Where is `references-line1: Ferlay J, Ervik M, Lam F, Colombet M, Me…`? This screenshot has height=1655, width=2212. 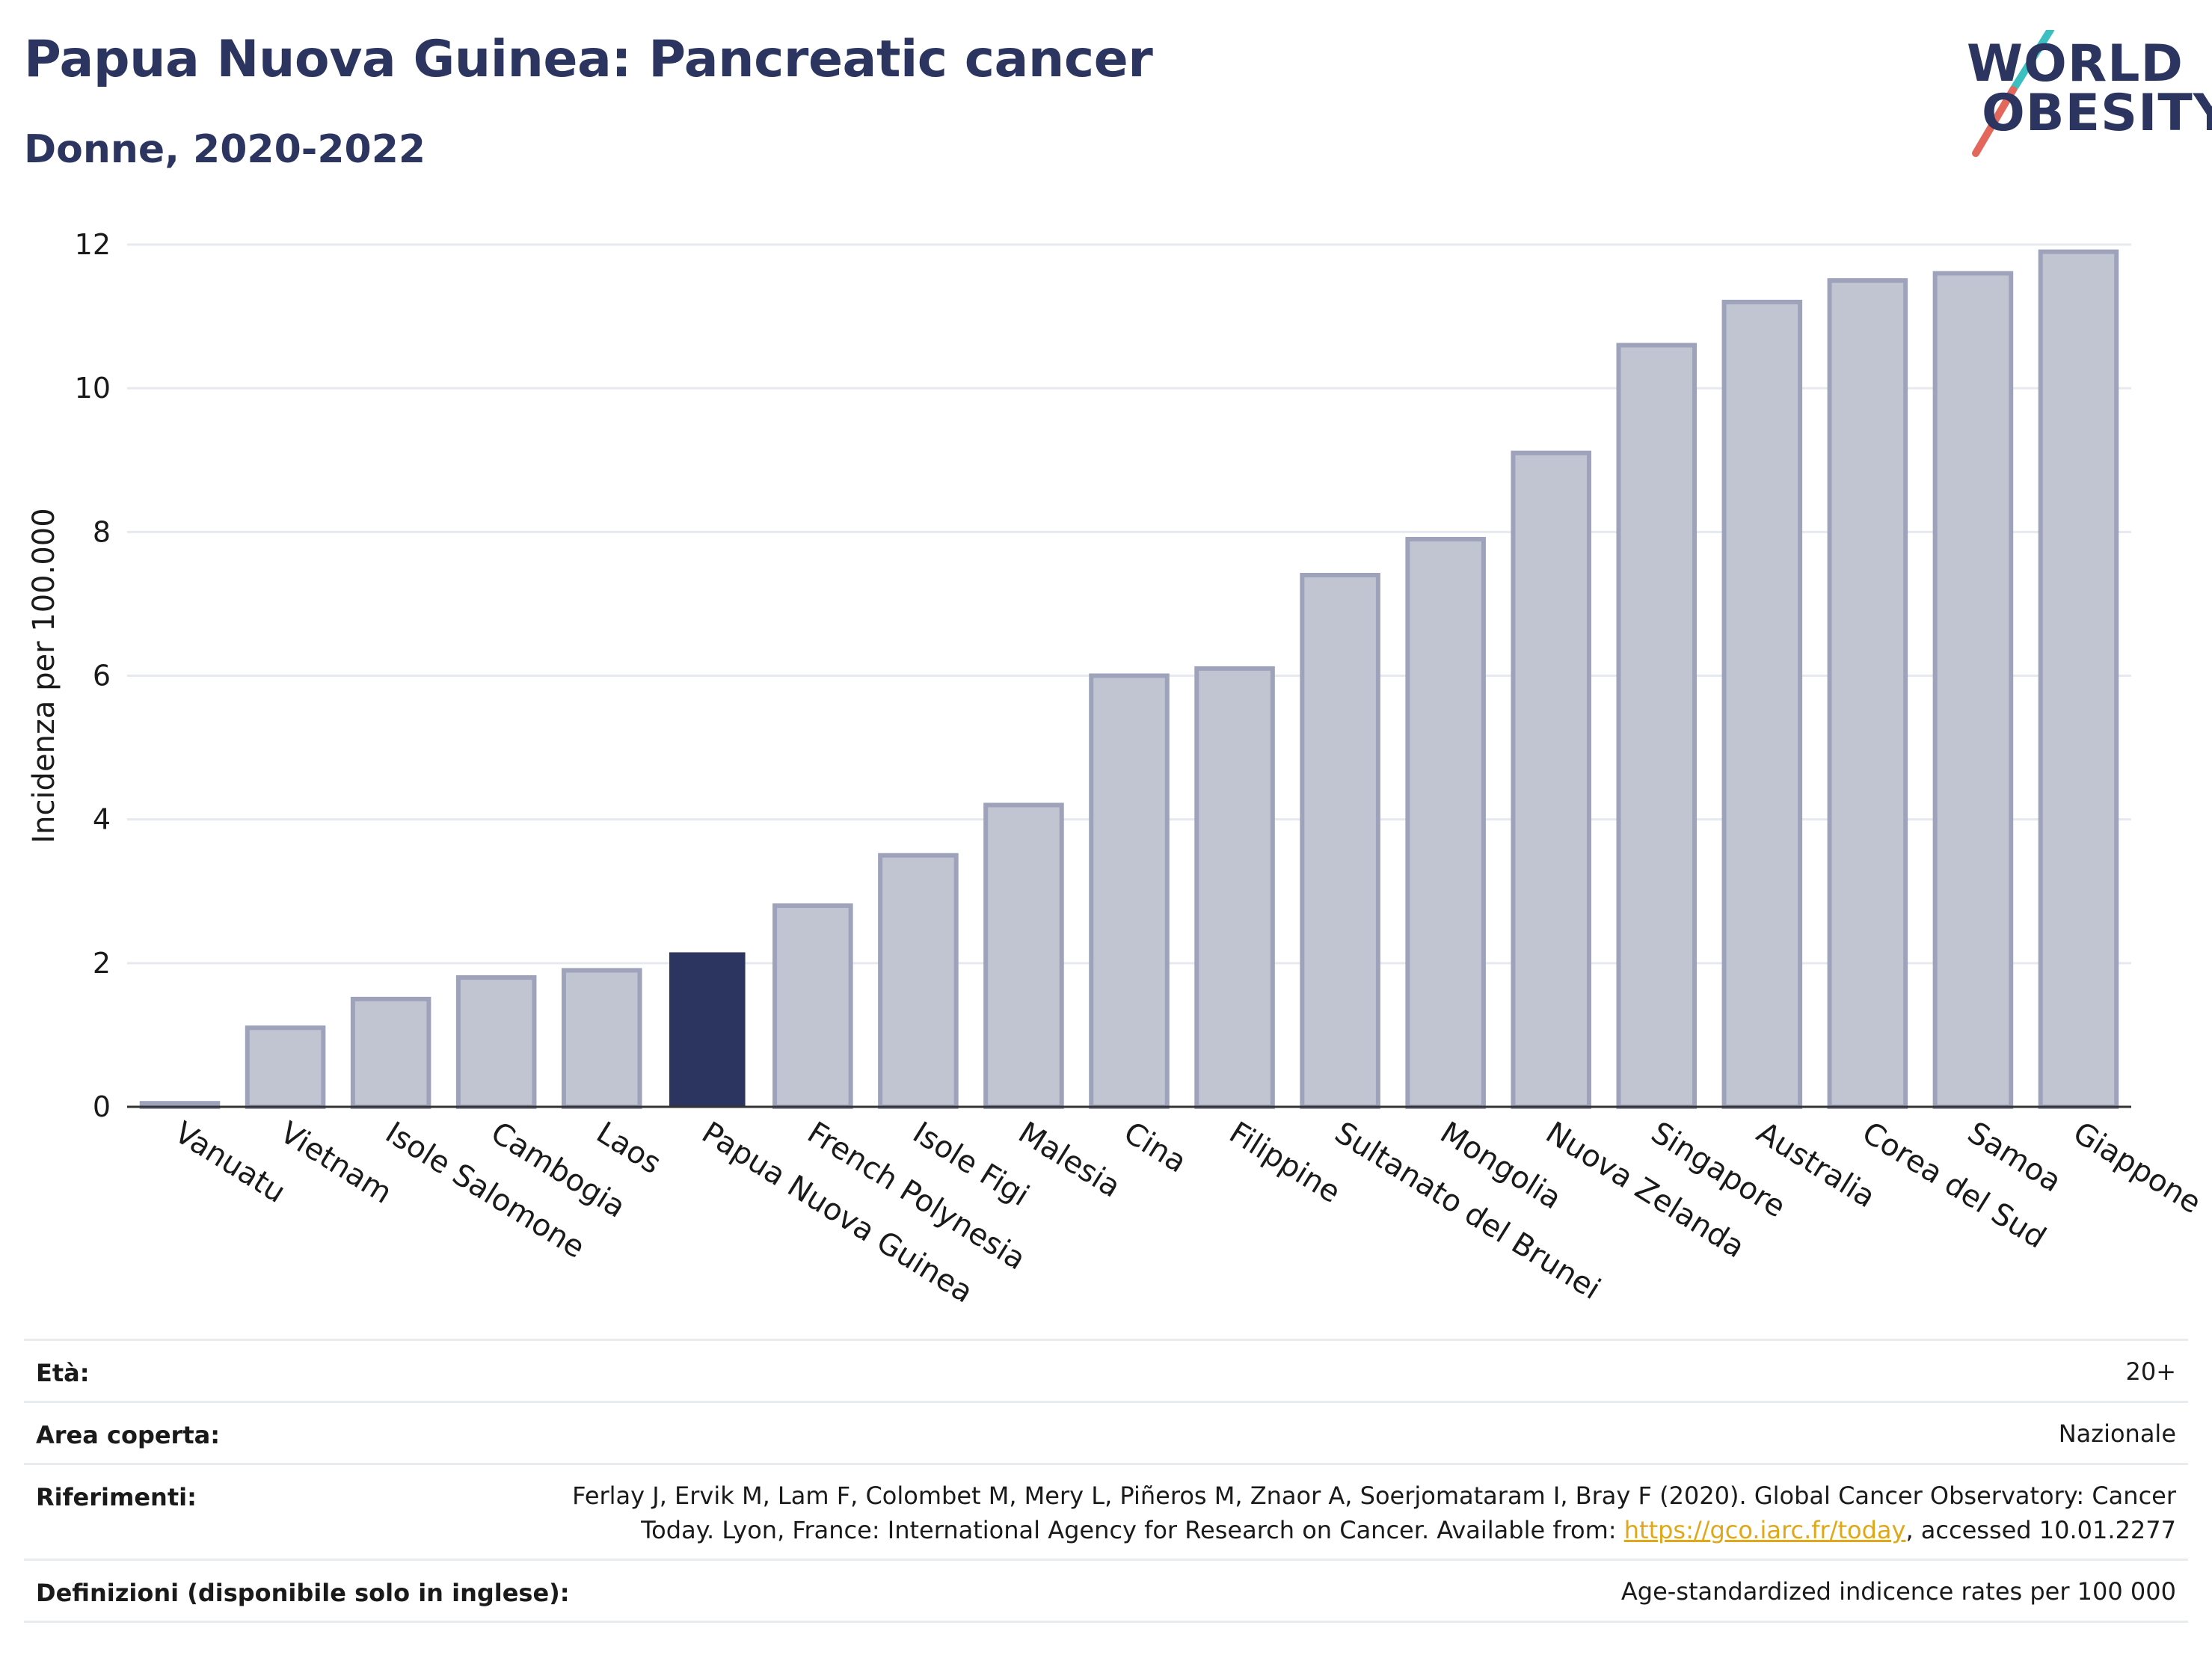
references-line1: Ferlay J, Ervik M, Lam F, Colombet M, Me… is located at coordinates (1374, 1495).